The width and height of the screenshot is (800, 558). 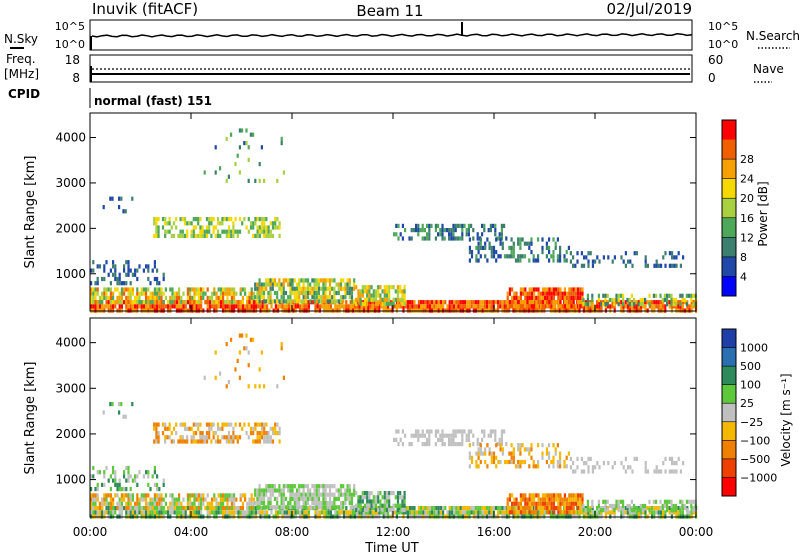 What do you see at coordinates (750, 366) in the screenshot?
I see `colorbar-tick-label: 500` at bounding box center [750, 366].